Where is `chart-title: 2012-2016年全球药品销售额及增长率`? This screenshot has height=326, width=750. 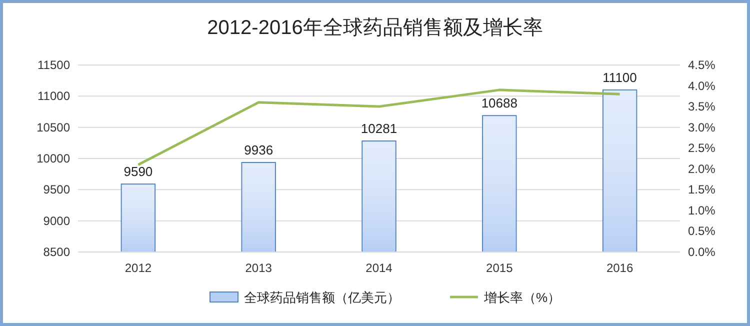
chart-title: 2012-2016年全球药品销售额及增长率 is located at coordinates (375, 28).